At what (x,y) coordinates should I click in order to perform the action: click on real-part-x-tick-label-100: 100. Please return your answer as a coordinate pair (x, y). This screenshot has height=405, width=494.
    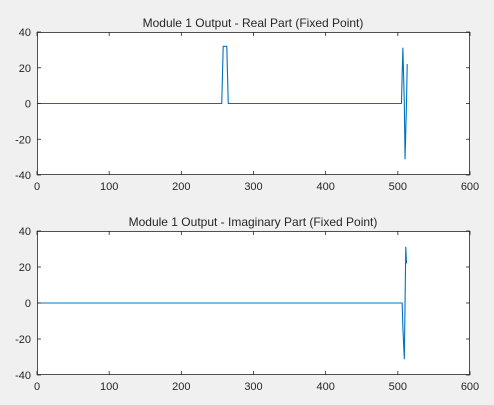
    Looking at the image, I should click on (109, 187).